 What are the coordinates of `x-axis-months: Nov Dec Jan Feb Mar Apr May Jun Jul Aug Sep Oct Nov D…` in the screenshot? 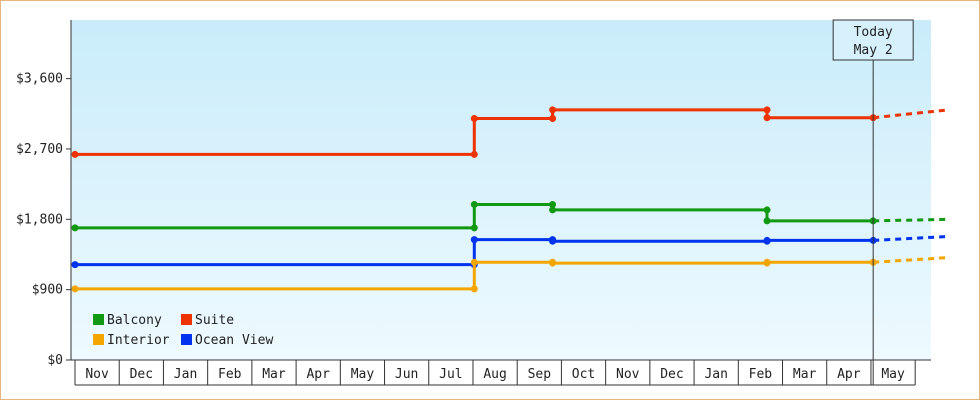 It's located at (495, 373).